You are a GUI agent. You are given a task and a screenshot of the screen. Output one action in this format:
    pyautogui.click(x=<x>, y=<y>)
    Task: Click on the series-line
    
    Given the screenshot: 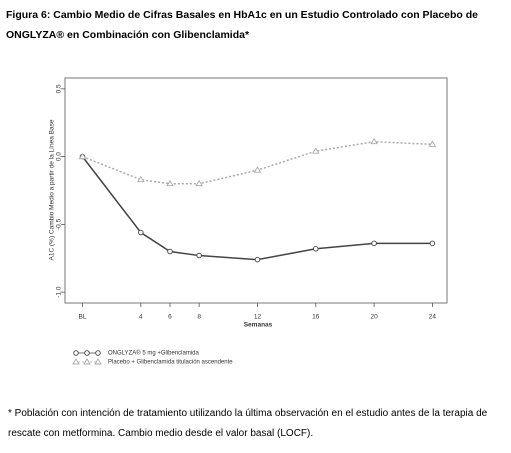 What is the action you would take?
    pyautogui.click(x=257, y=162)
    